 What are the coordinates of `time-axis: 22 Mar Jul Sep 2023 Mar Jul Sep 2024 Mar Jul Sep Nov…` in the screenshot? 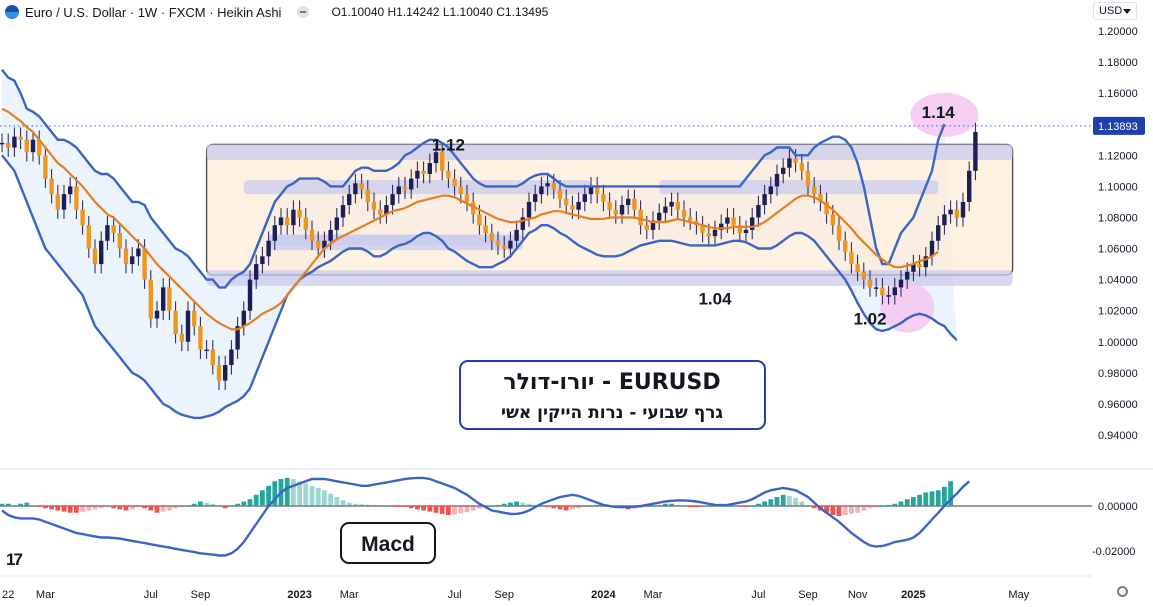 It's located at (546, 588).